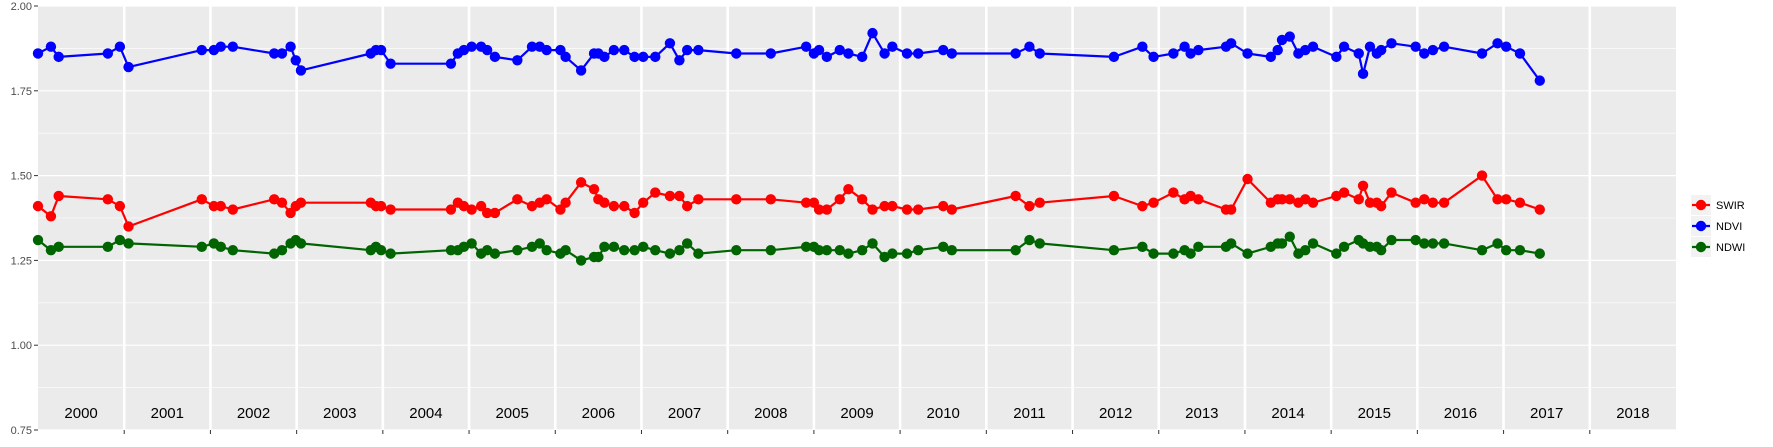 The height and width of the screenshot is (447, 1773). Describe the element at coordinates (21, 7) in the screenshot. I see `y-tick-label: 2.00` at that location.